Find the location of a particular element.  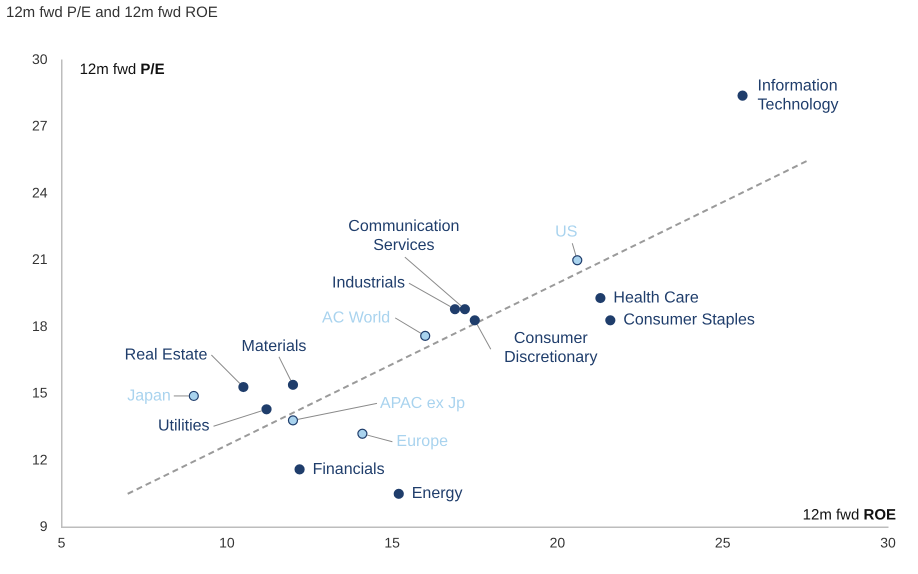

y-tick-label: 9 is located at coordinates (44, 526).